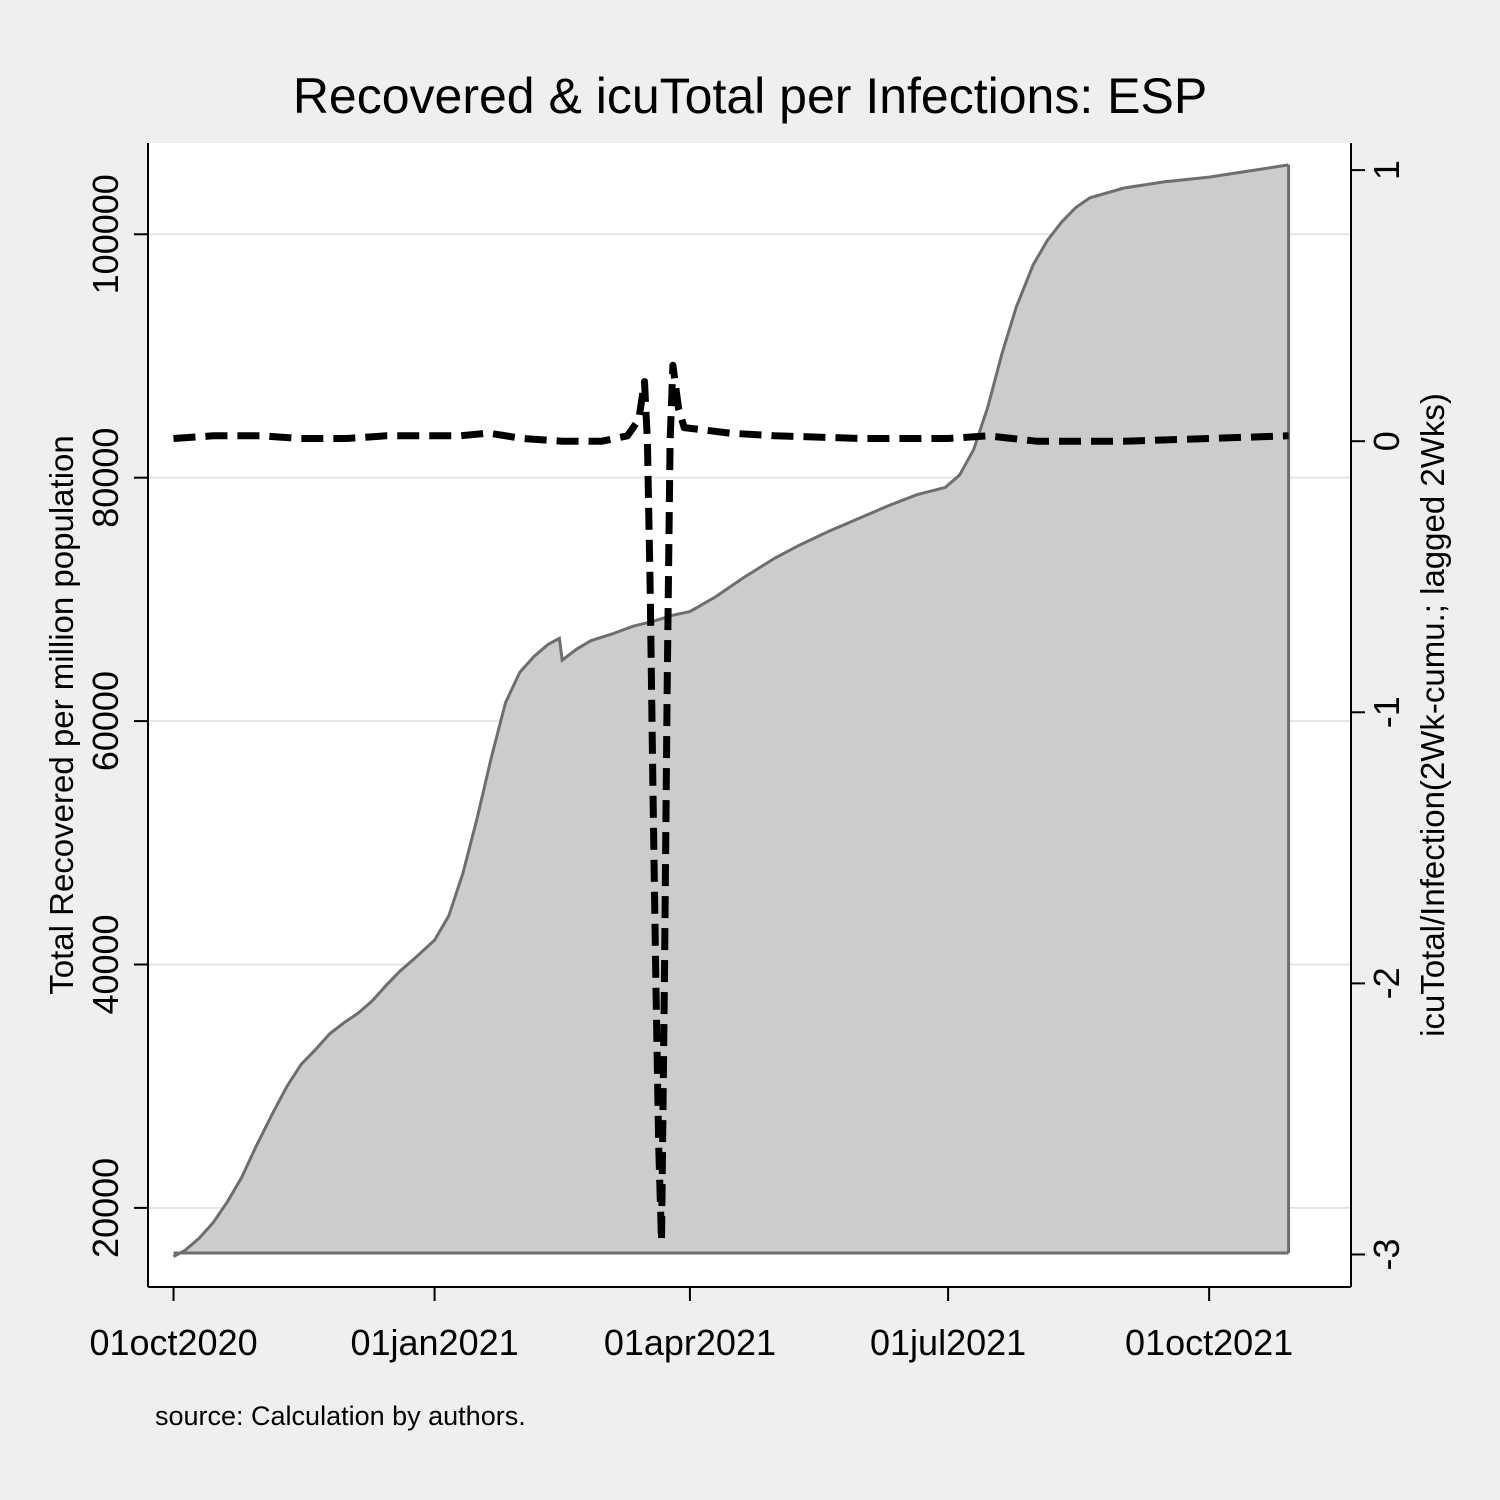  Describe the element at coordinates (105, 1208) in the screenshot. I see `y-left-tick-label: 20000` at that location.